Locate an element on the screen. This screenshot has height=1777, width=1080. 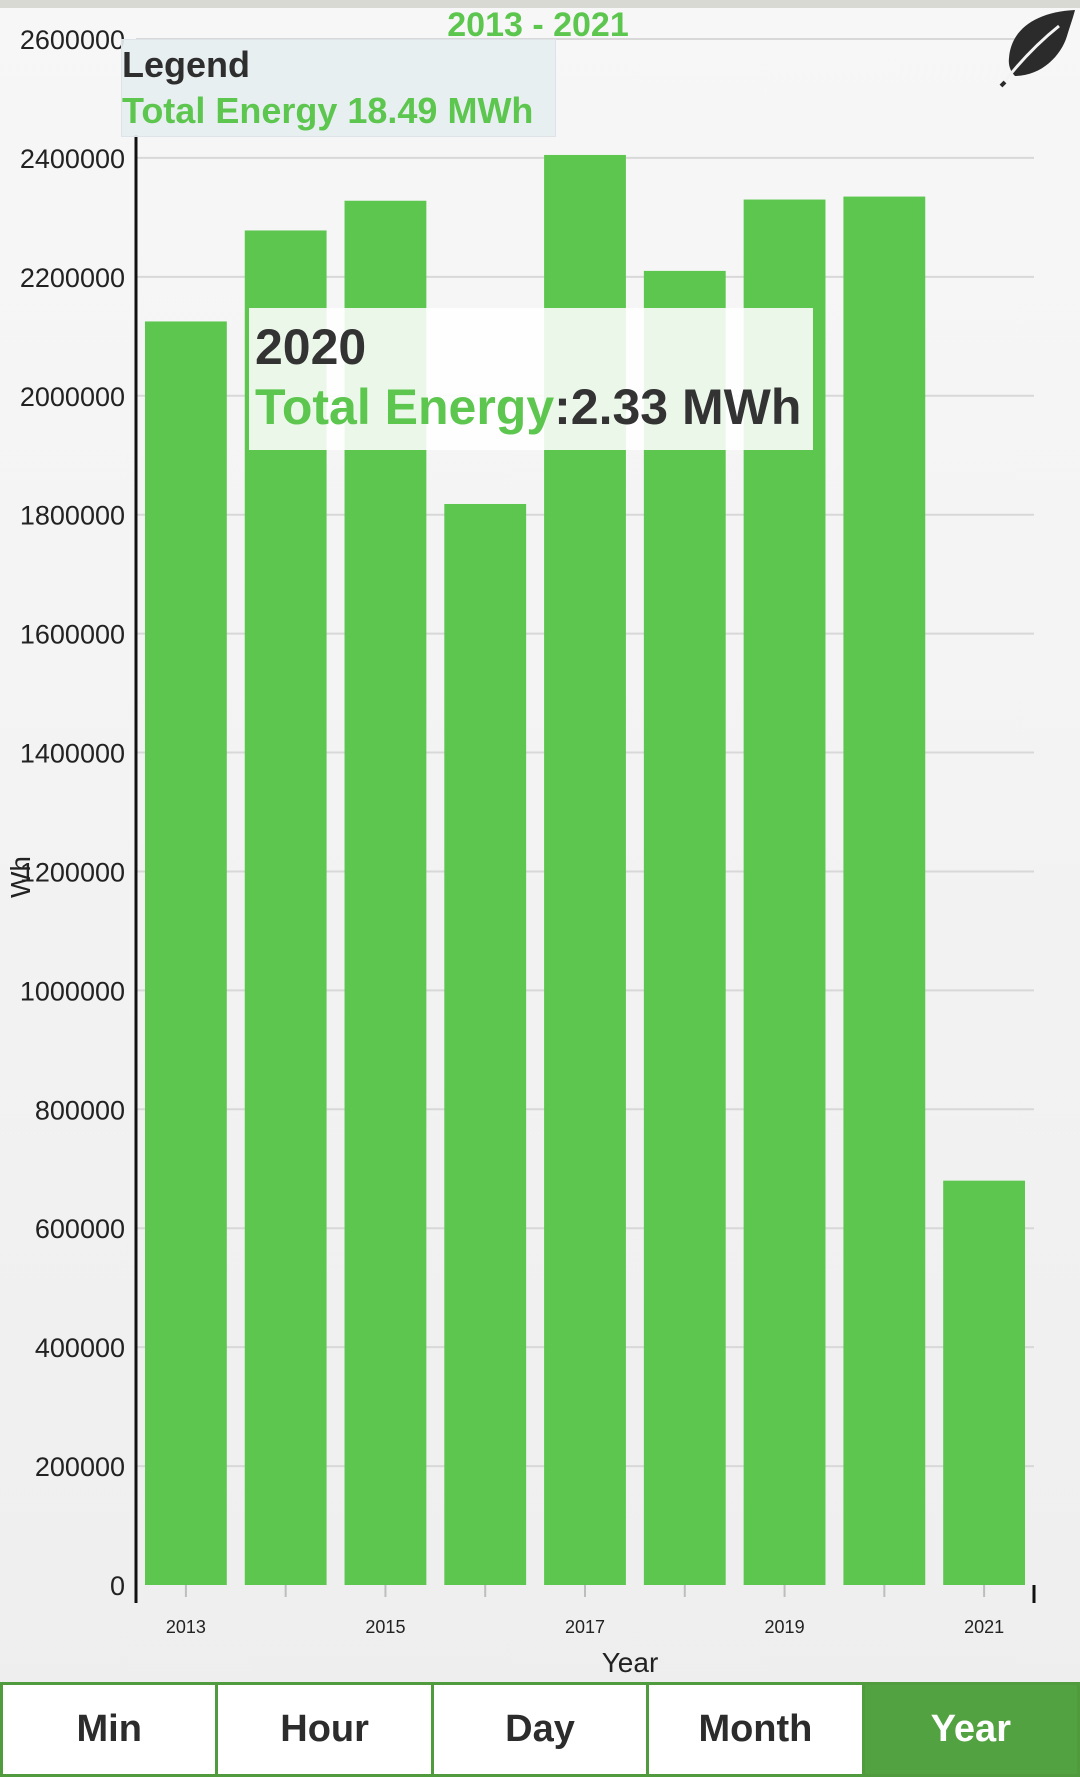
x-tick-label: 2013 is located at coordinates (186, 1627).